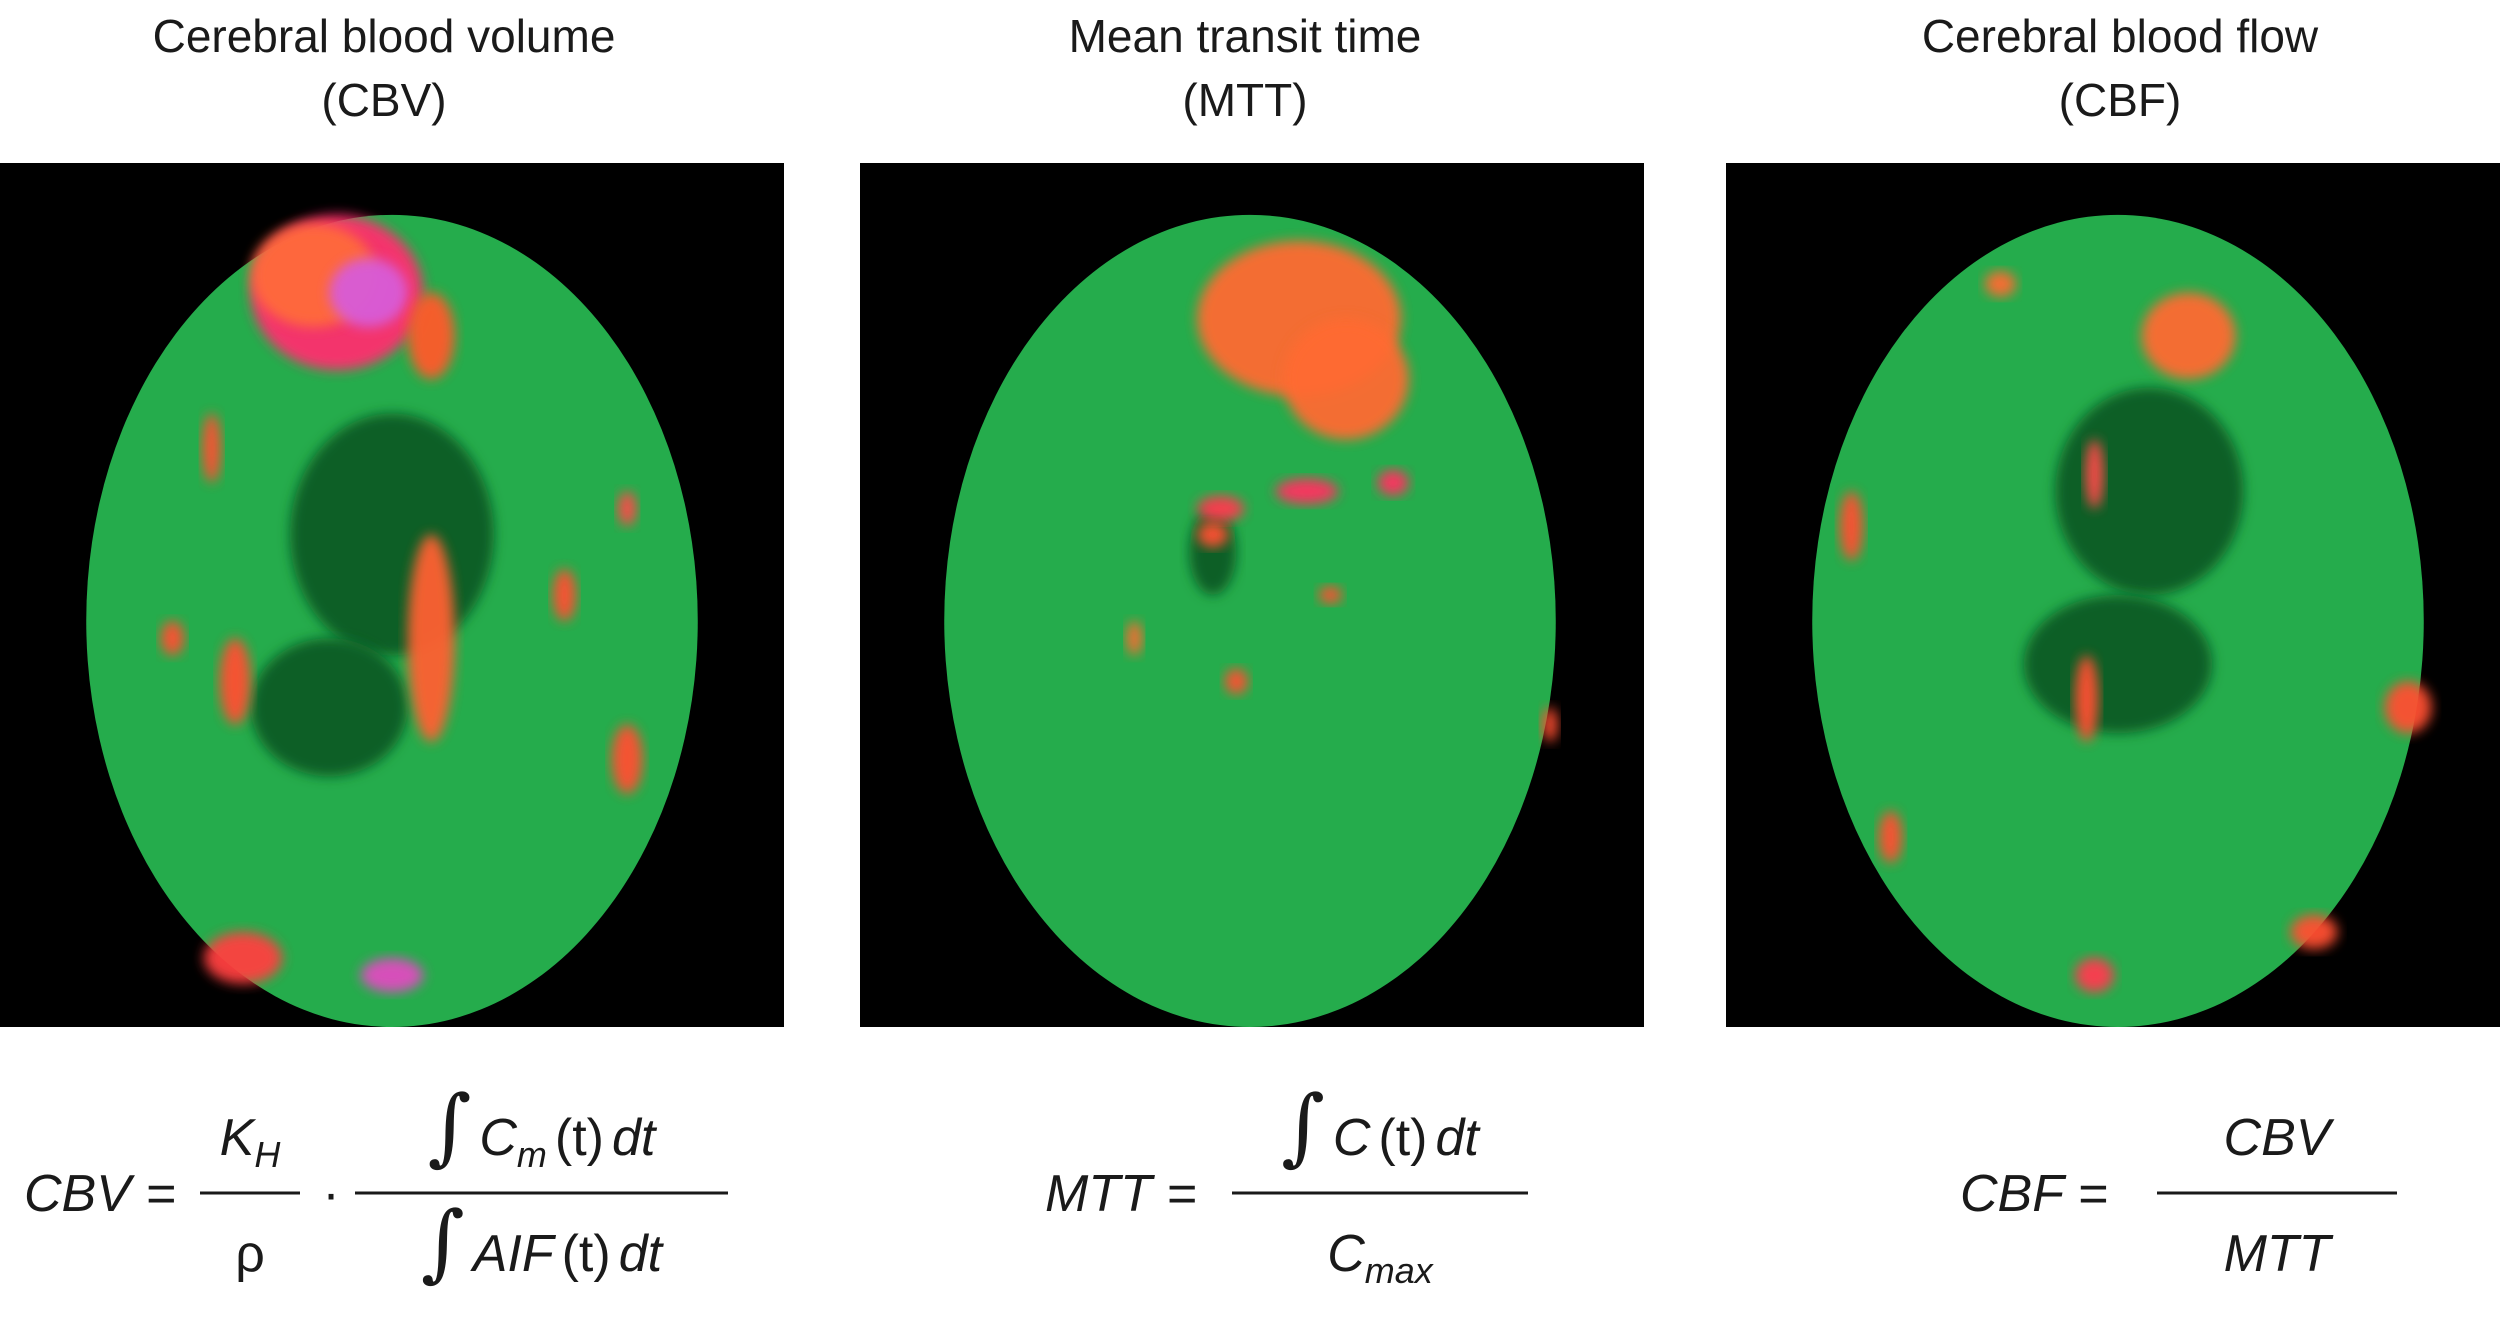 This screenshot has height=1322, width=2500. Describe the element at coordinates (2120, 100) in the screenshot. I see `panel-abbrev: (CBF)` at that location.